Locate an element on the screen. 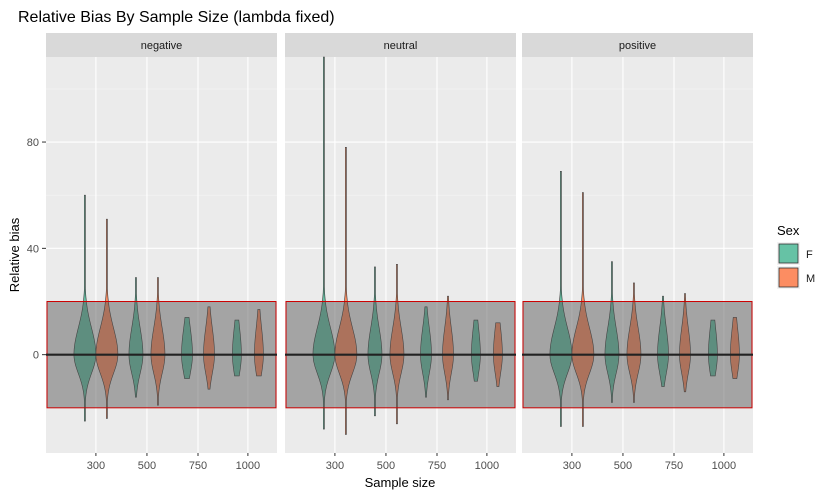 Image resolution: width=831 pixels, height=503 pixels. facet-strip-label: negative is located at coordinates (162, 46).